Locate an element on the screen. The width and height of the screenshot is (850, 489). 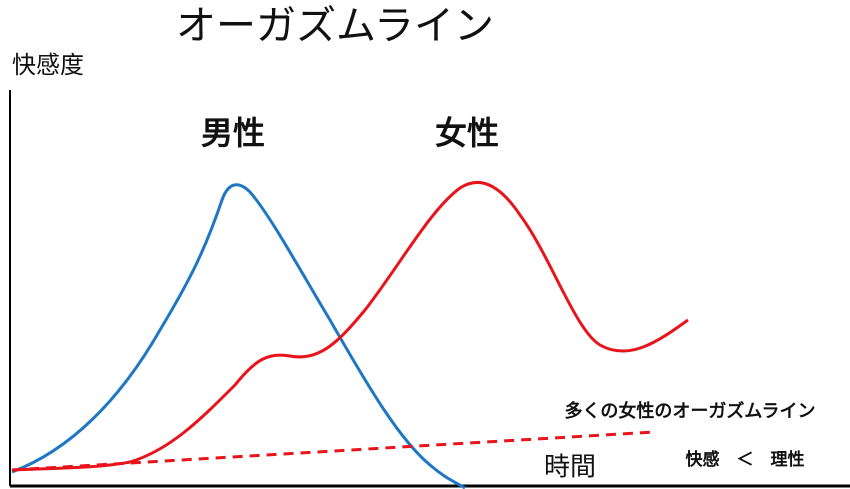
x-axis-label: 時間 is located at coordinates (570, 468).